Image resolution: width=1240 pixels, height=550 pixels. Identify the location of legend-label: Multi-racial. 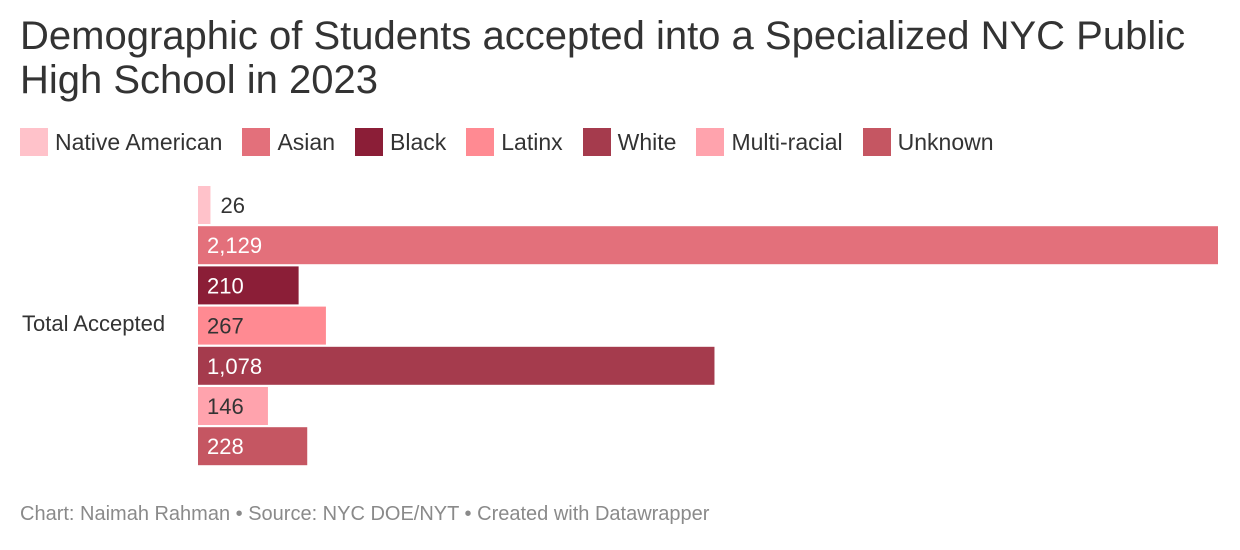
(787, 141).